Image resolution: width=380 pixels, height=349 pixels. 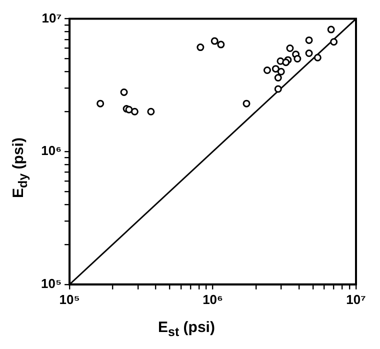 What do you see at coordinates (51, 283) in the screenshot?
I see `y-tick-label: 10⁵` at bounding box center [51, 283].